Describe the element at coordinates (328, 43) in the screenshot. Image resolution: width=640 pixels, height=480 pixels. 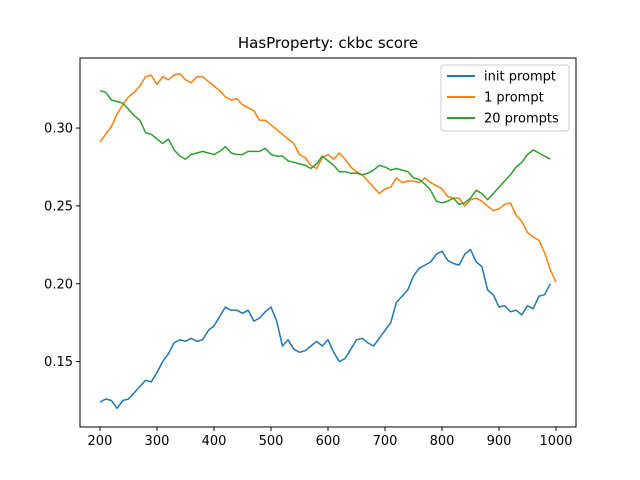
I see `chart-title: HasProperty: ckbc score` at that location.